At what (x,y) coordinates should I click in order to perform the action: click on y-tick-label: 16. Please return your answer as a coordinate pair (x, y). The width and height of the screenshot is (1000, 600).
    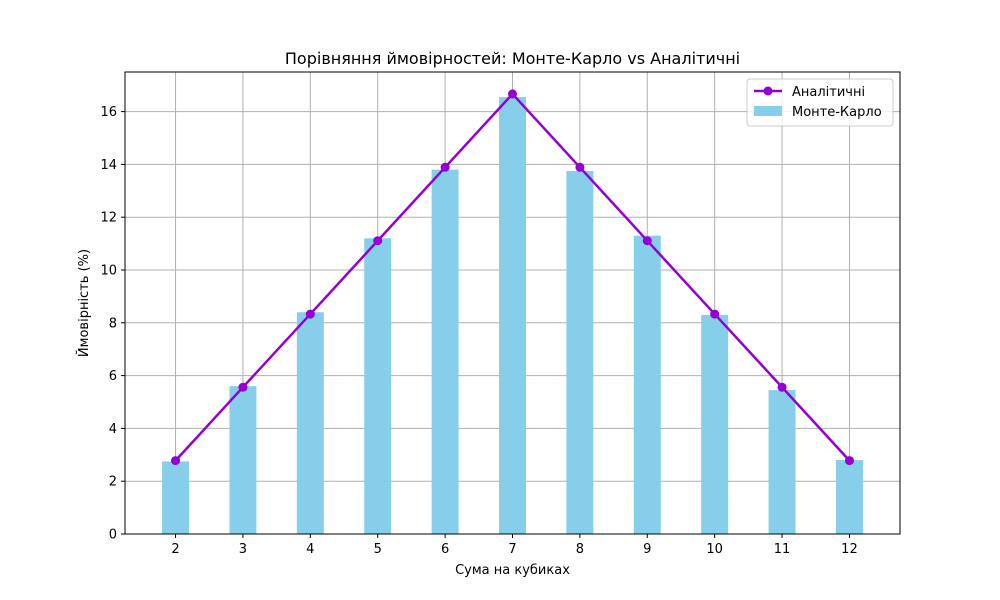
    Looking at the image, I should click on (108, 112).